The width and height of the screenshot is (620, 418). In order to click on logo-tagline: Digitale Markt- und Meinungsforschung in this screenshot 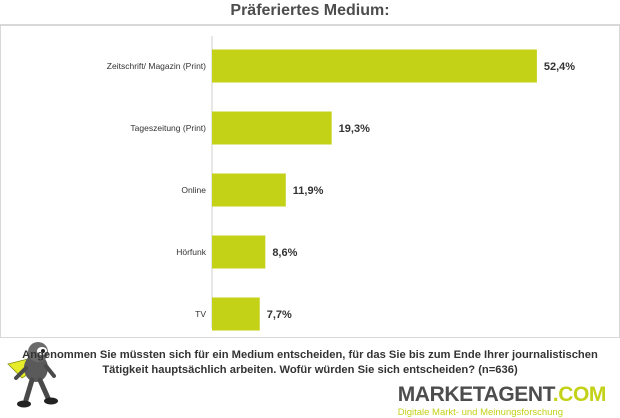, I will do `click(480, 412)`.